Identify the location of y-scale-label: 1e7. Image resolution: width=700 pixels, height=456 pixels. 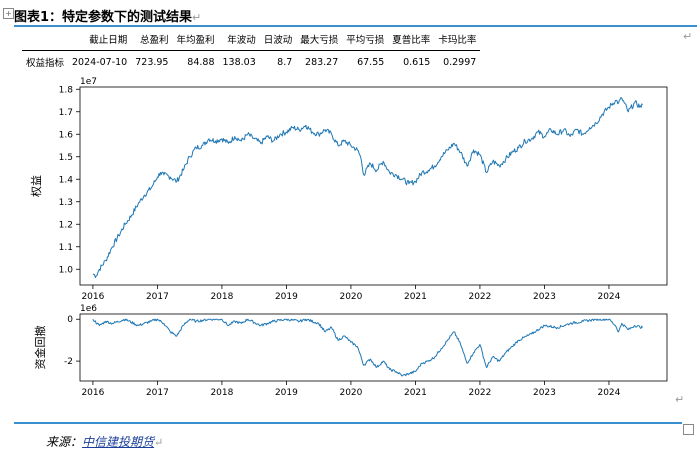
(88, 82).